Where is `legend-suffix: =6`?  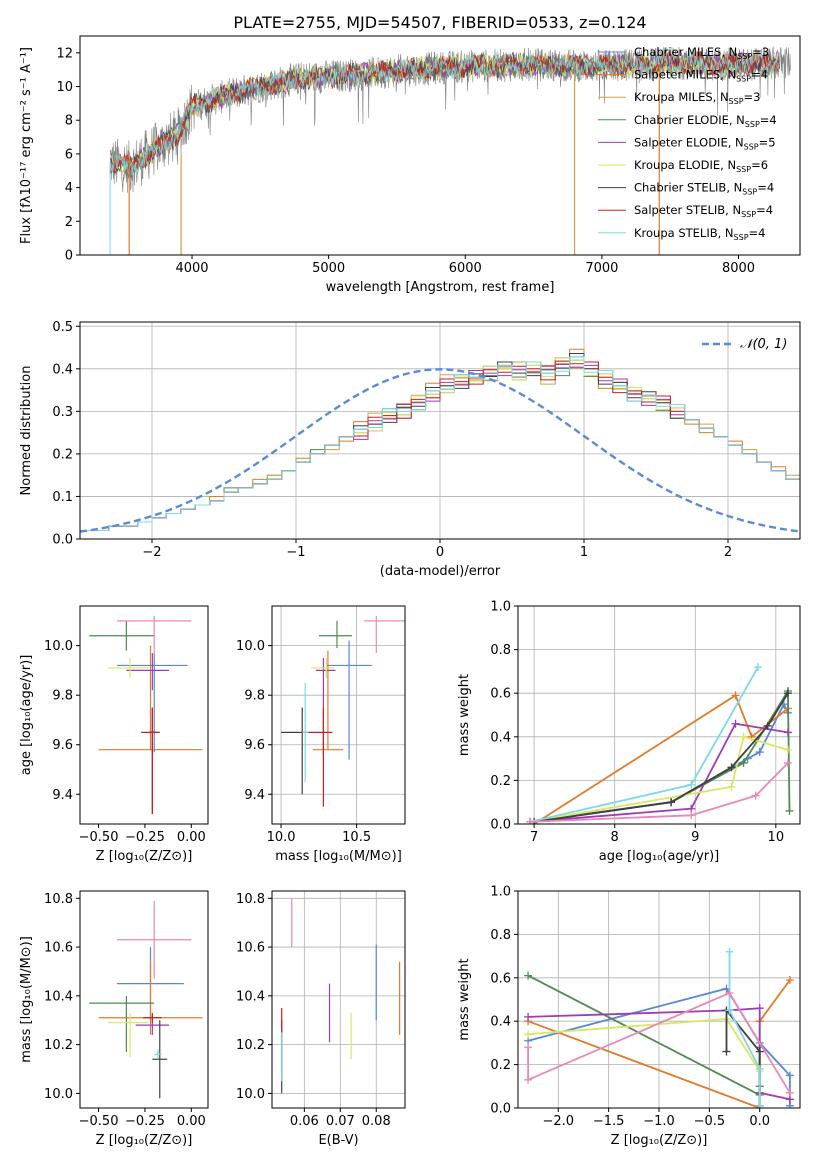 legend-suffix: =6 is located at coordinates (759, 165).